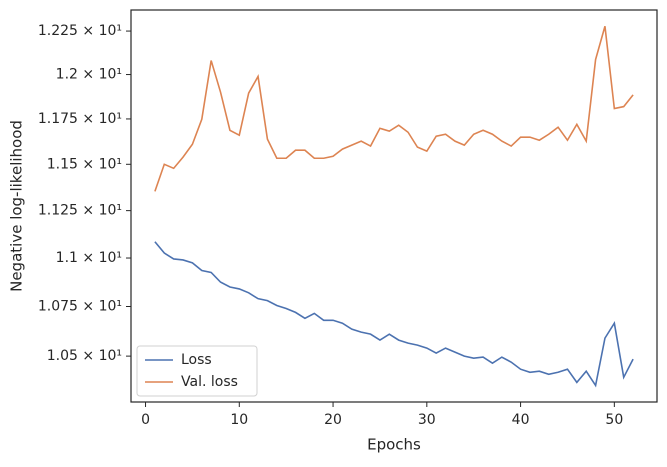  What do you see at coordinates (197, 371) in the screenshot?
I see `legend-box` at bounding box center [197, 371].